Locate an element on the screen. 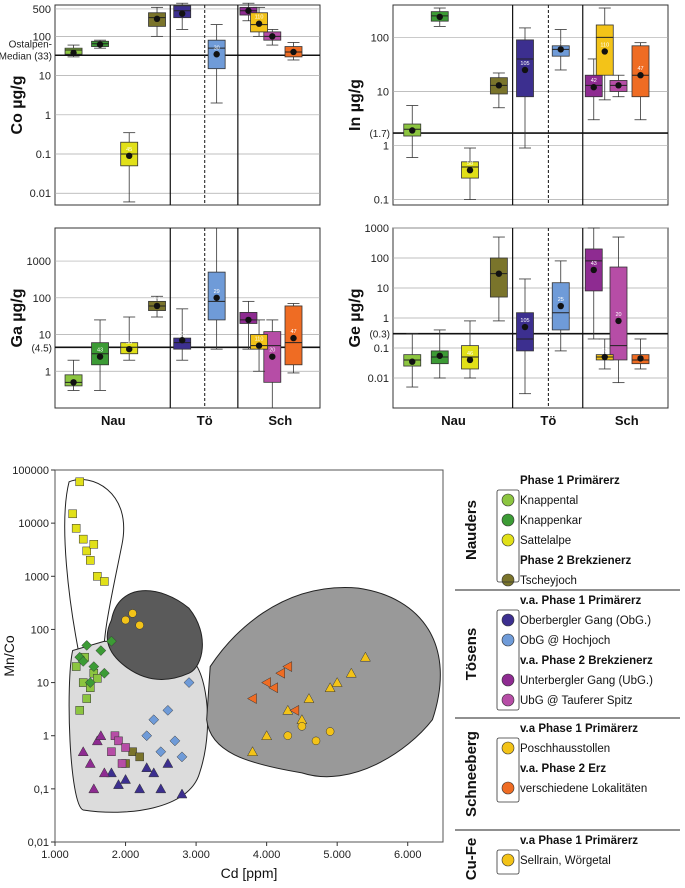  box-9: 82 is located at coordinates (604, 354).